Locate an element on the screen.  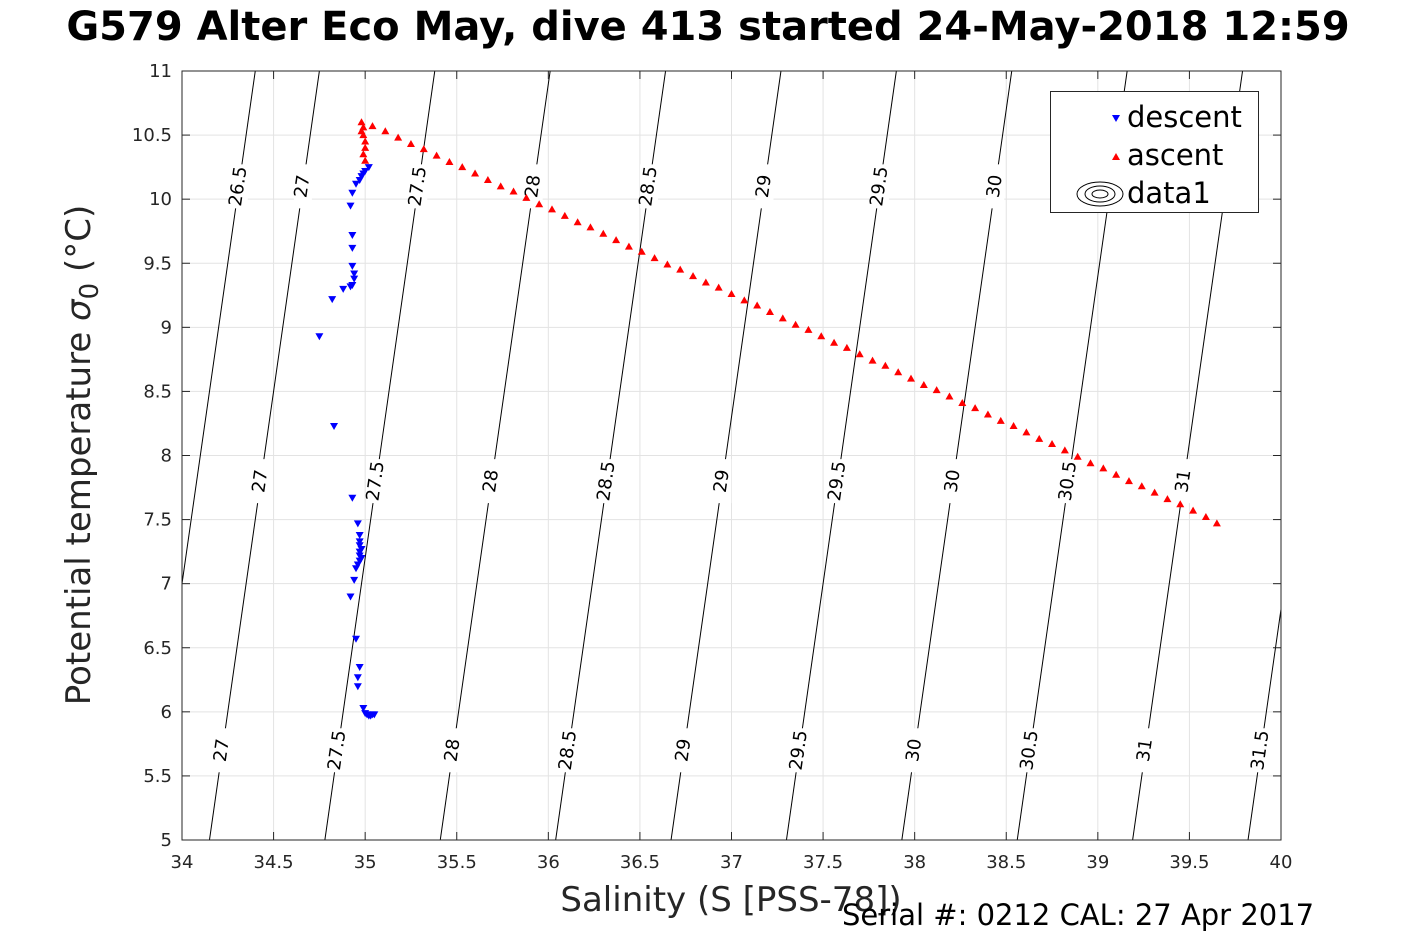
y-tick-label: 7.5 is located at coordinates (157, 520).